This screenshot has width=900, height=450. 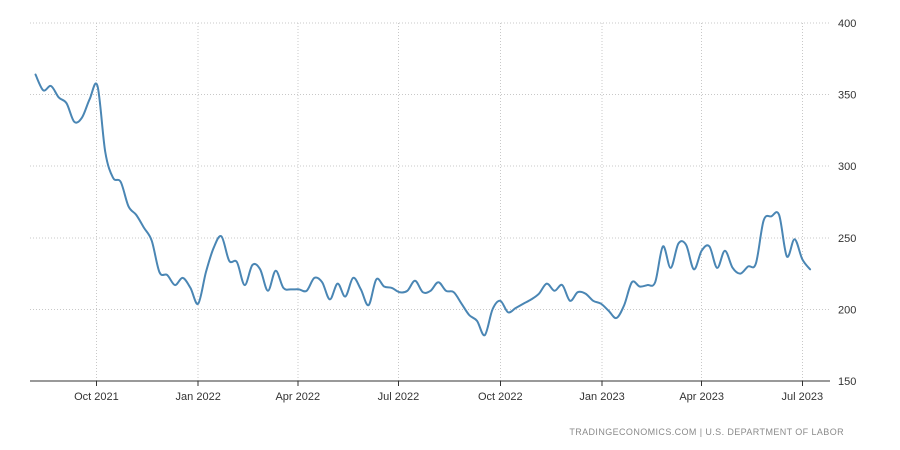 What do you see at coordinates (847, 382) in the screenshot?
I see `y-tick-label: 150` at bounding box center [847, 382].